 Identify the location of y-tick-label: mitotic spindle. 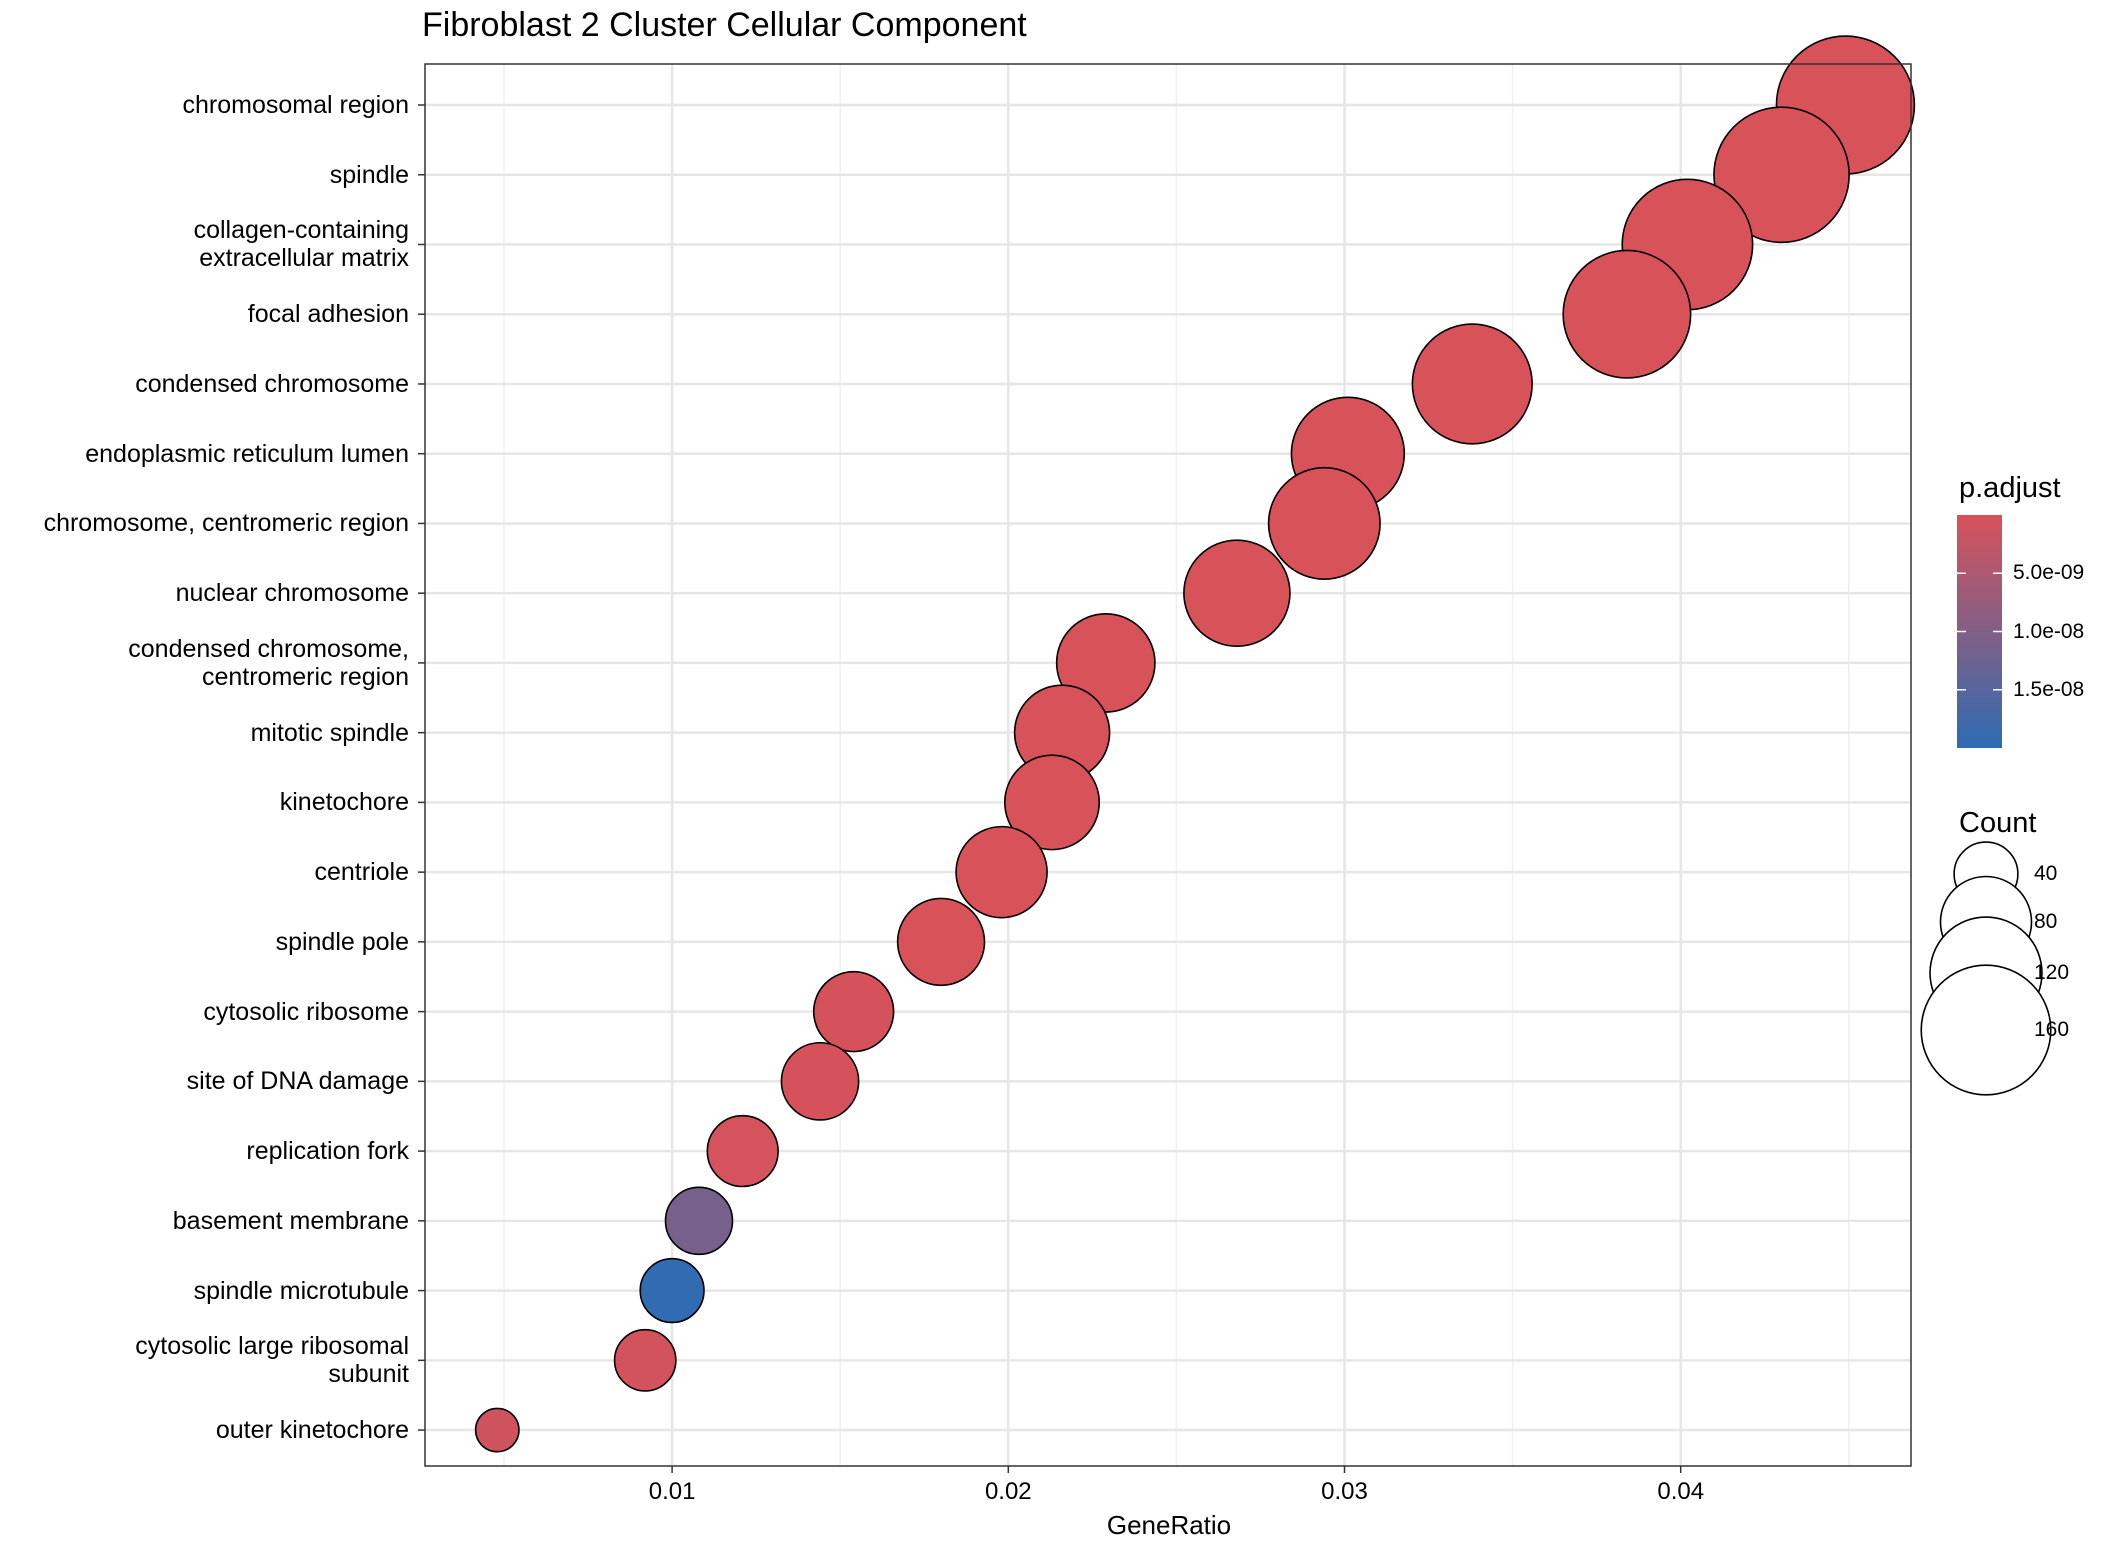
(330, 733).